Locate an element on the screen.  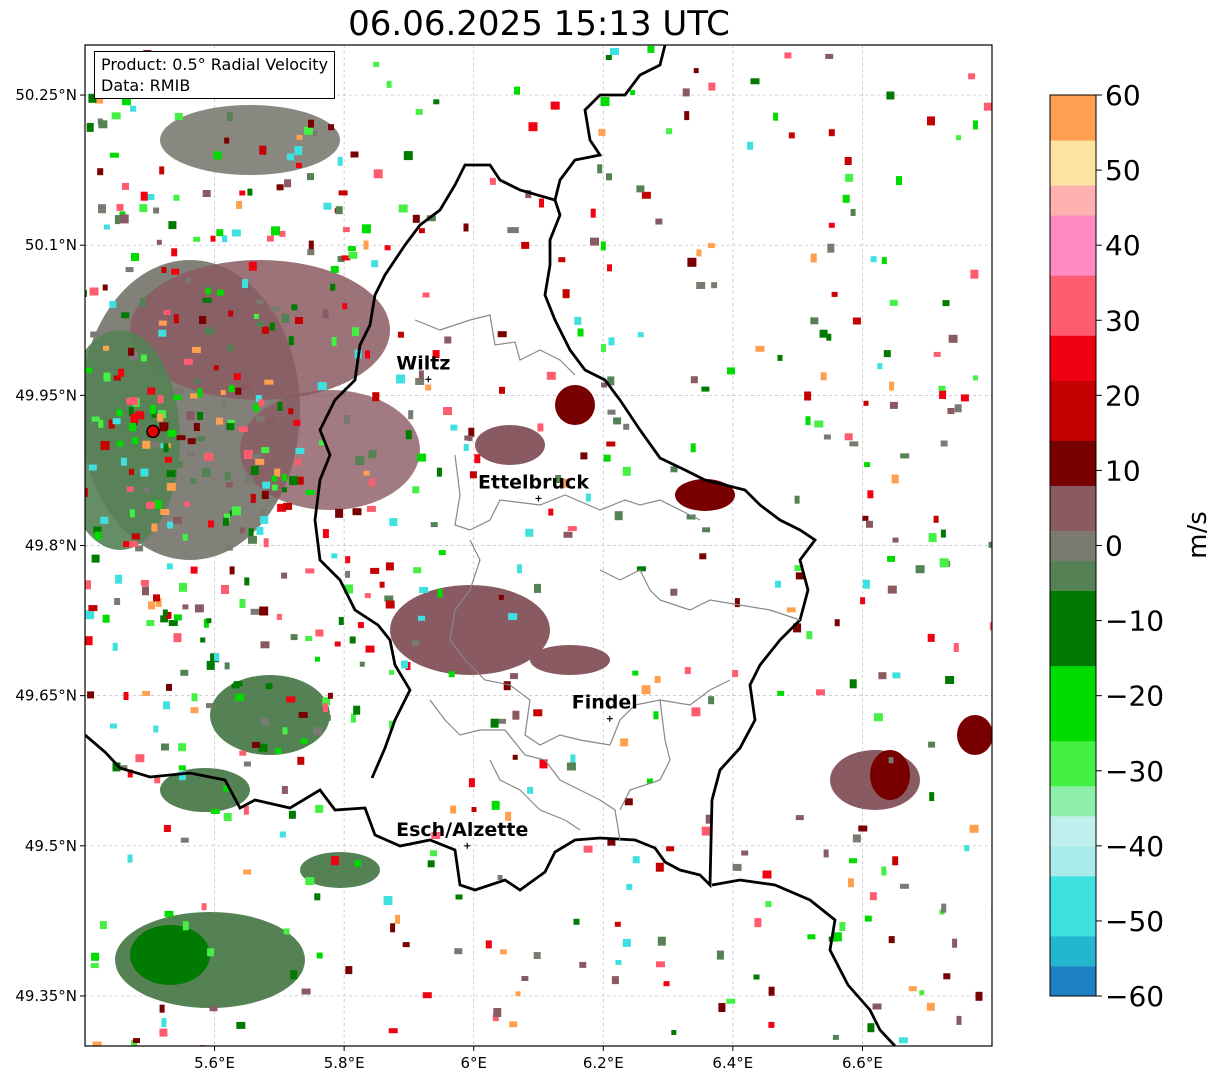
lon-tick-label-4: 6.4°E is located at coordinates (732, 1063).